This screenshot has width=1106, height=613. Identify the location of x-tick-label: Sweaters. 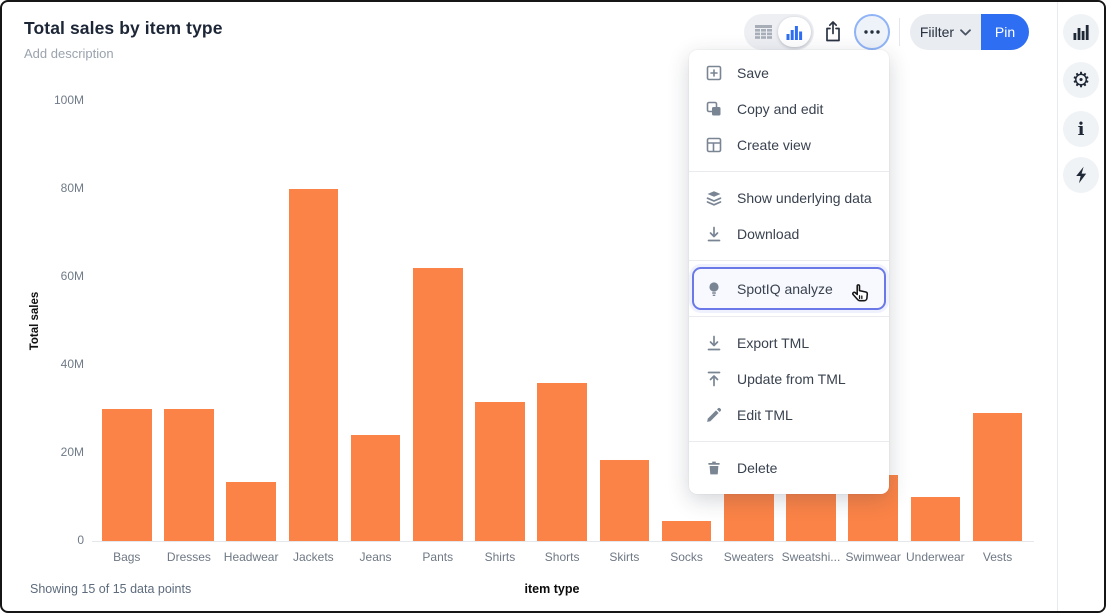
(748, 557).